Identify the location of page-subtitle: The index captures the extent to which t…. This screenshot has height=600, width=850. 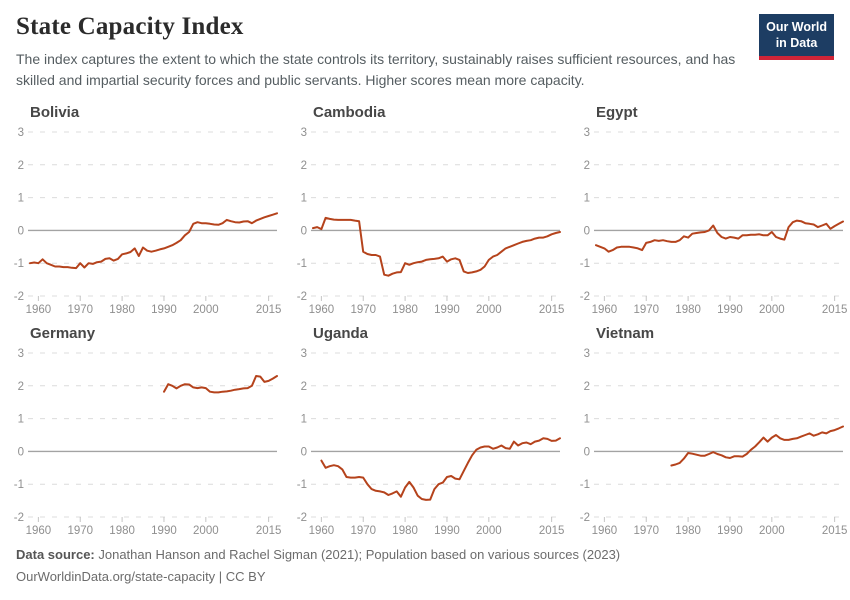
(376, 69).